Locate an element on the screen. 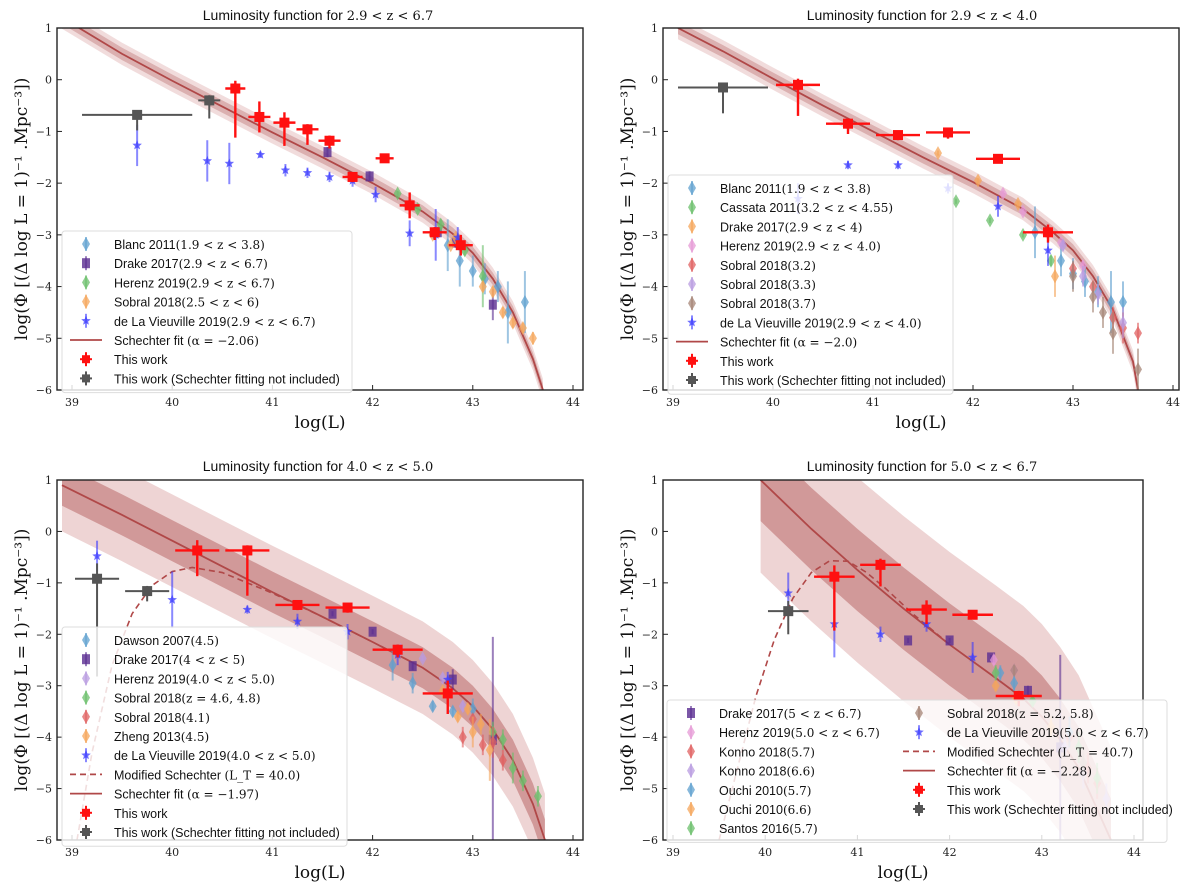 This screenshot has height=887, width=1200. legend-item: Schechter fit (α = −1.97) is located at coordinates (164, 795).